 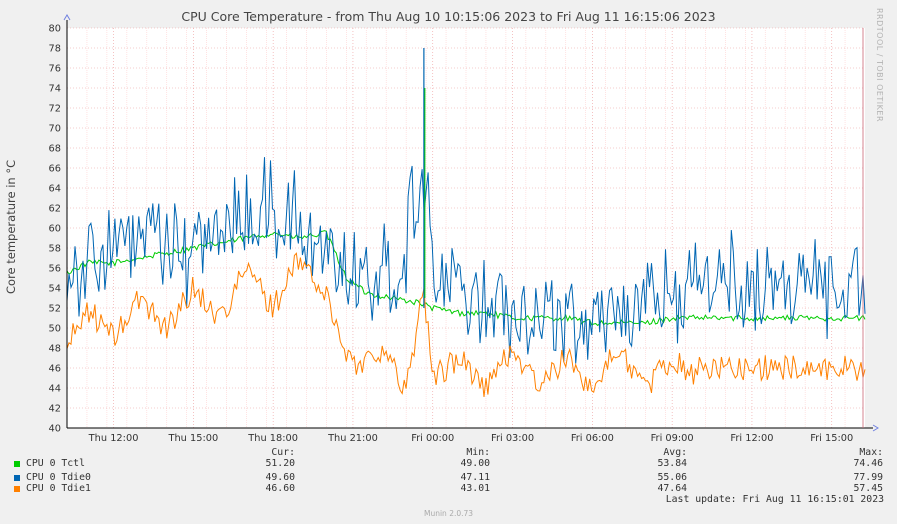 I want to click on y-axis-label: Core temperature in °C, so click(x=11, y=226).